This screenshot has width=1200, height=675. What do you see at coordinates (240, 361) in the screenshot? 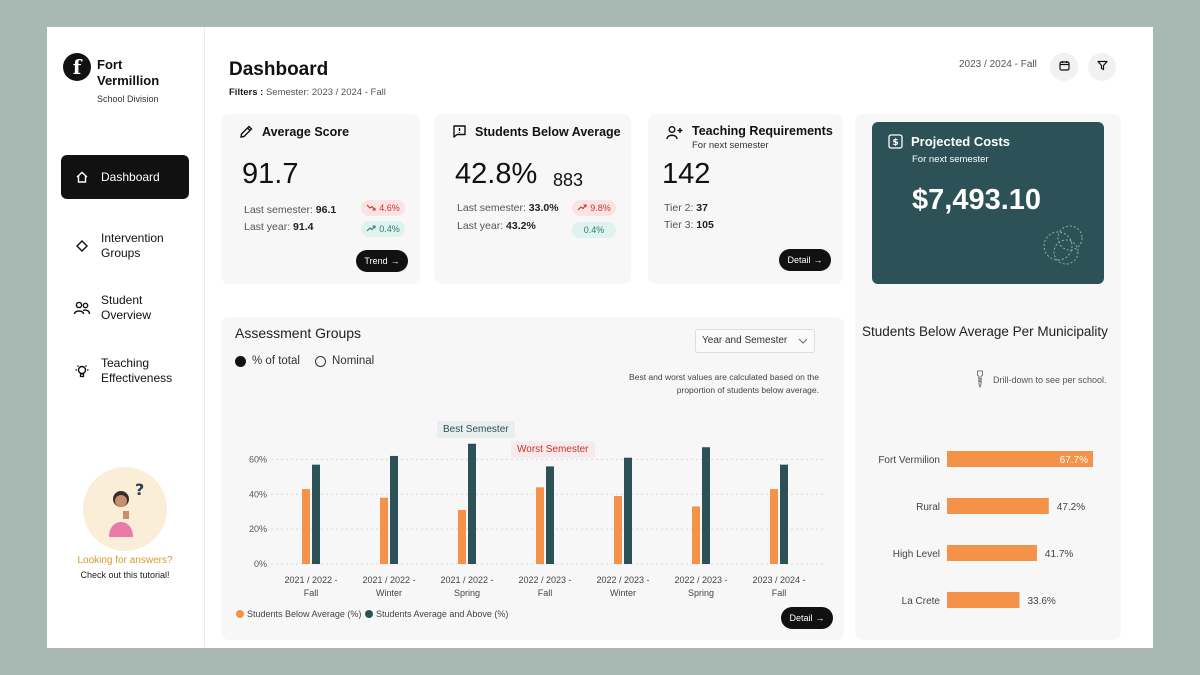
I see `radio-selected-icon` at bounding box center [240, 361].